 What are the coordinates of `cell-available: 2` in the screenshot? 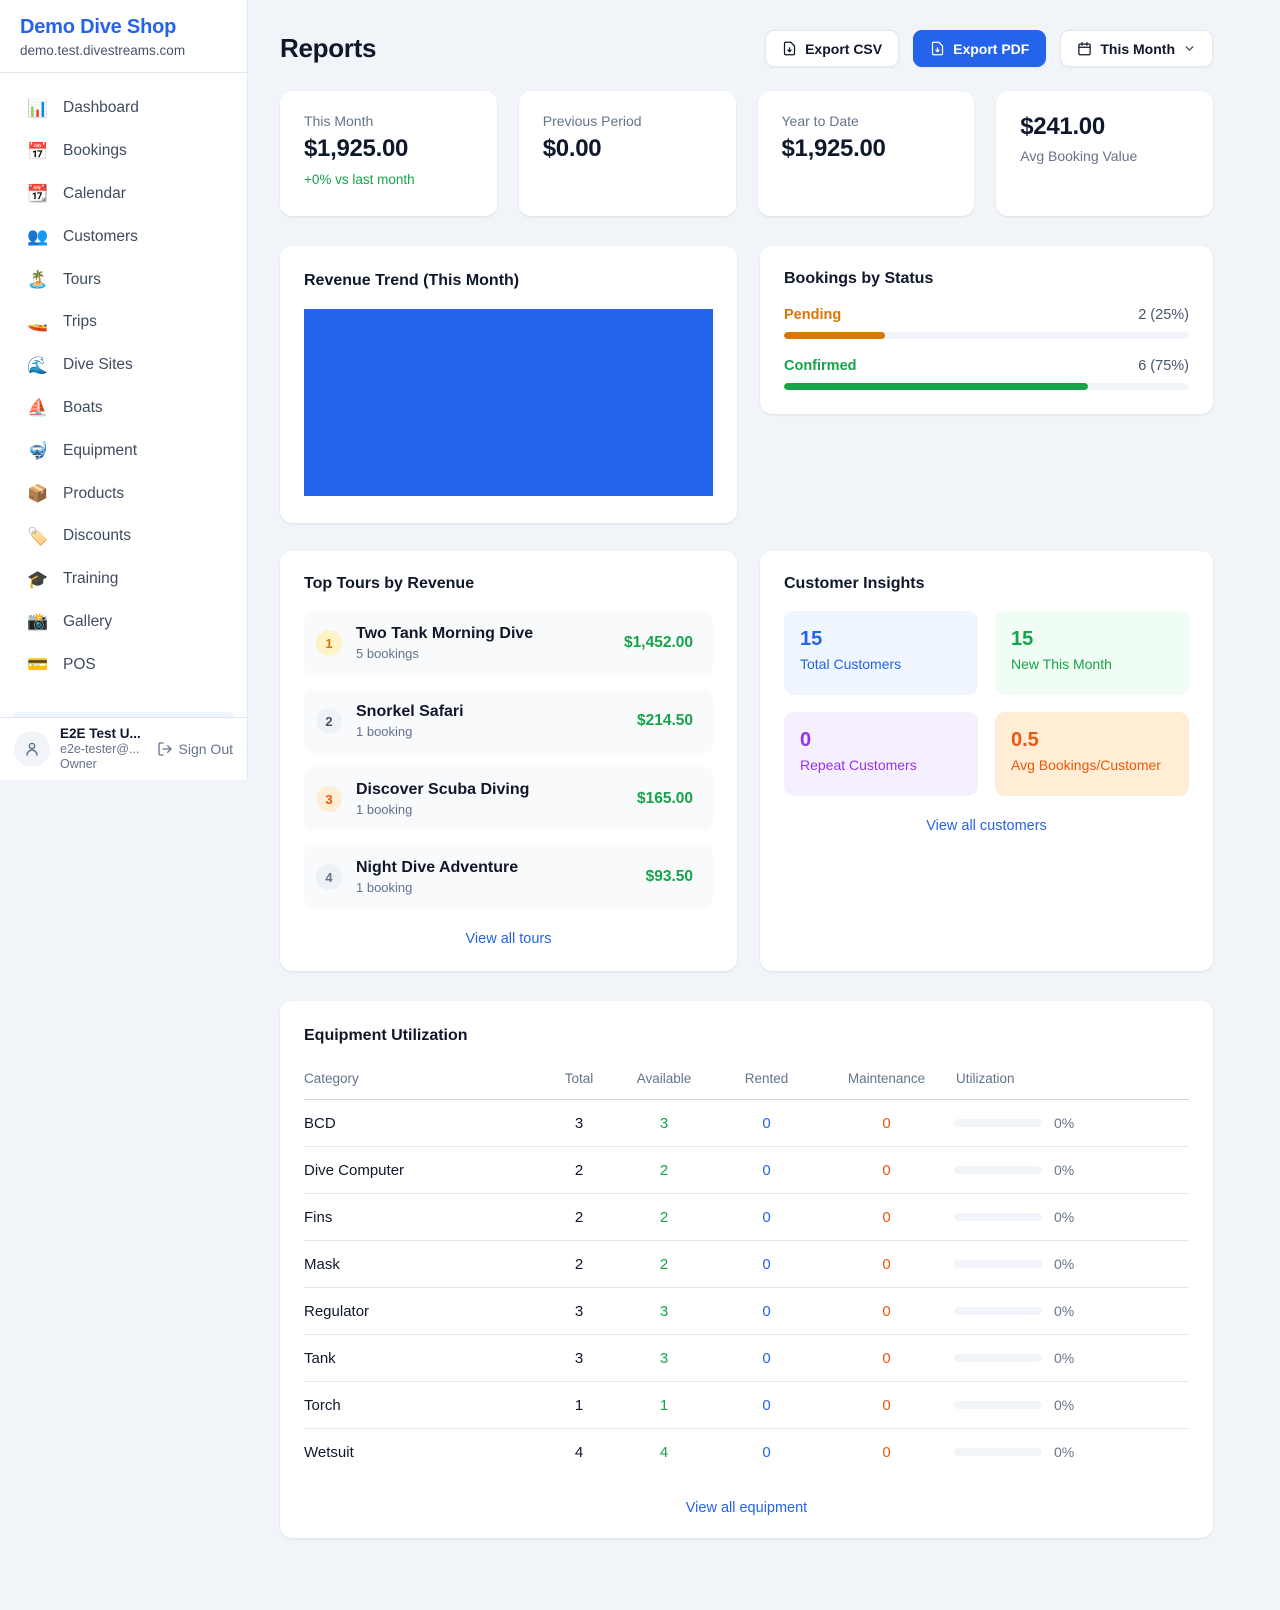 It's located at (664, 1217).